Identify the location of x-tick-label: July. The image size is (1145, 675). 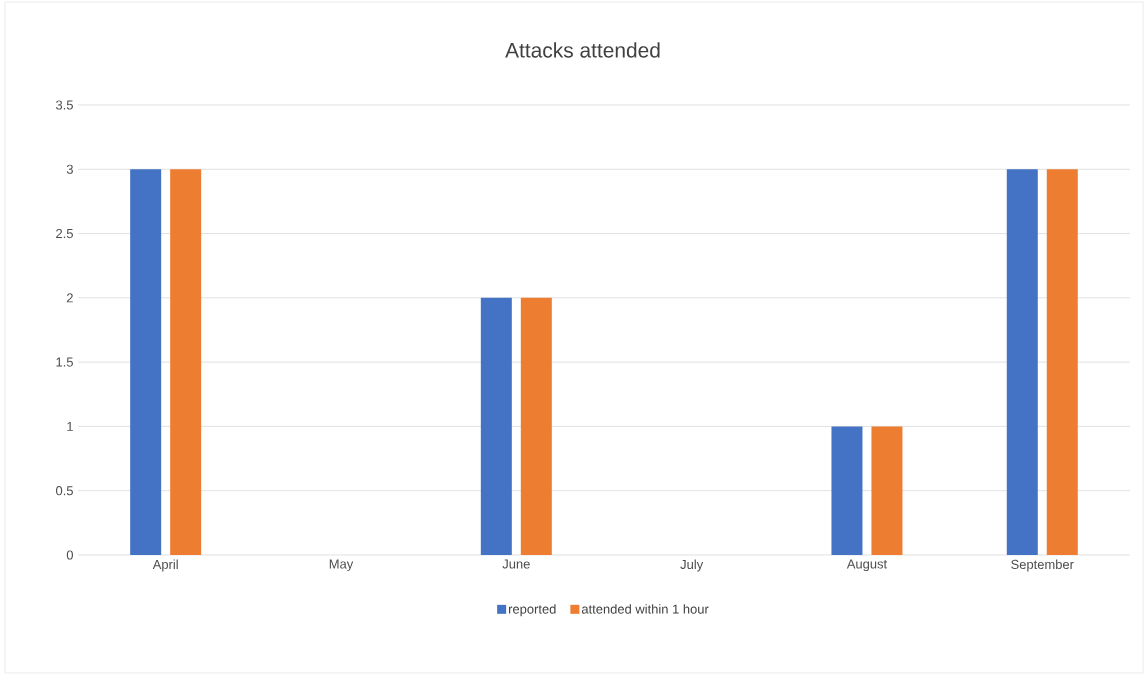
(692, 565).